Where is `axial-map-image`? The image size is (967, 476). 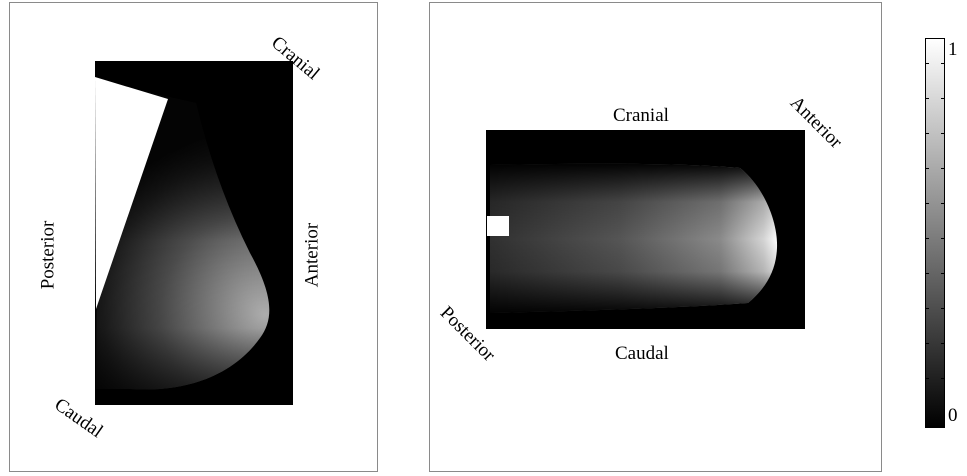
axial-map-image is located at coordinates (645, 229).